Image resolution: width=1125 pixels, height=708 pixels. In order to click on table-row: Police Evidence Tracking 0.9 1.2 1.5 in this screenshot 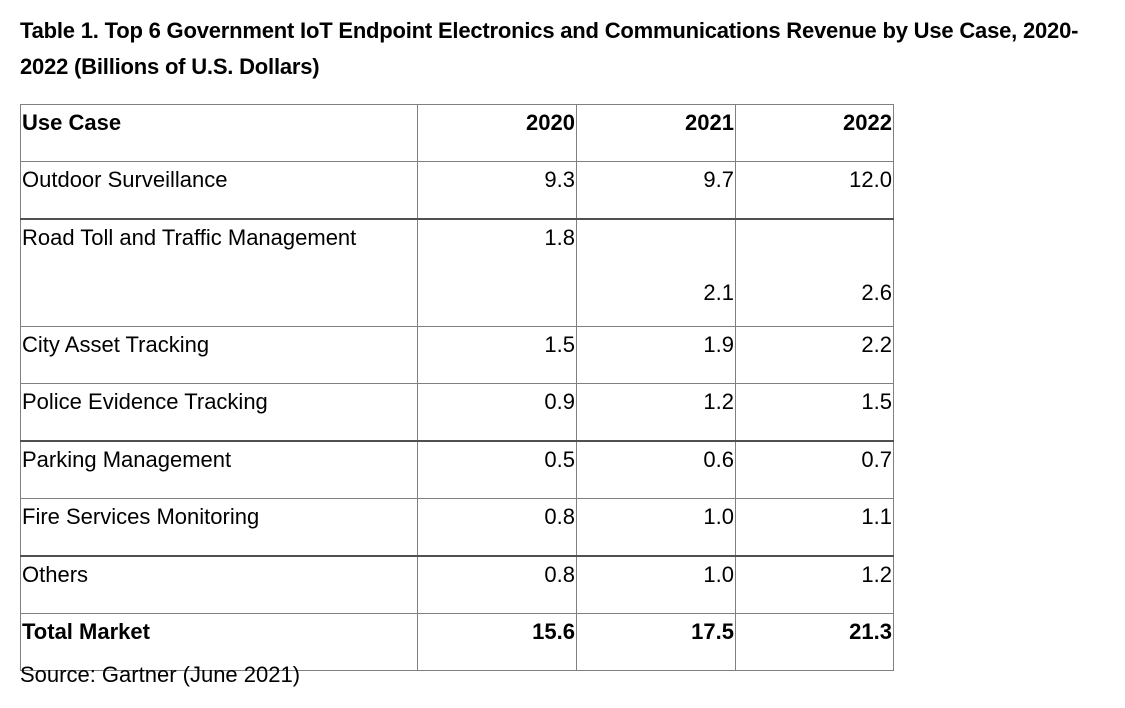, I will do `click(457, 412)`.